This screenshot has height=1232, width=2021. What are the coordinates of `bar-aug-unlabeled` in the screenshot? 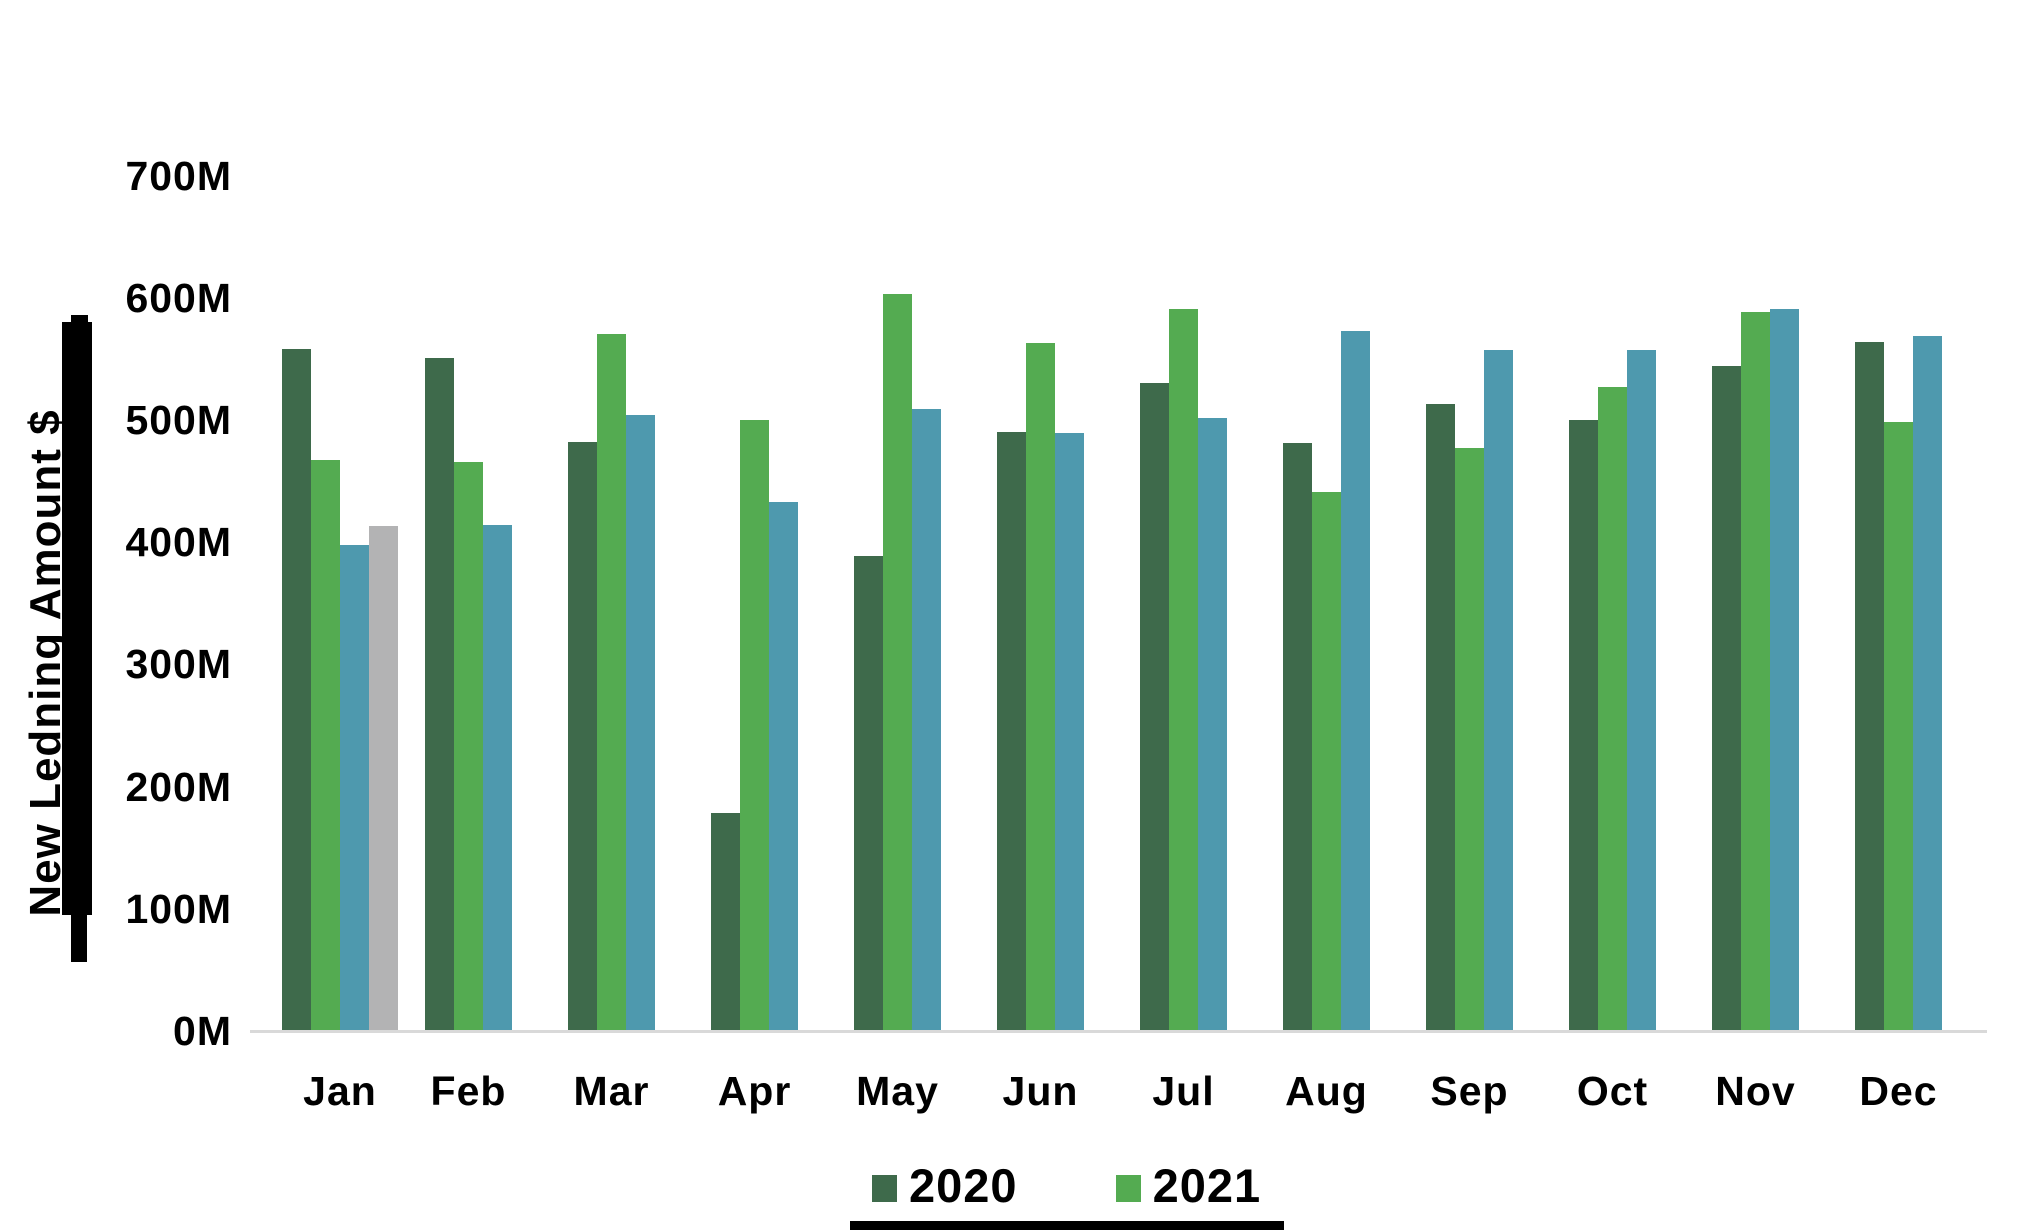 It's located at (1355, 680).